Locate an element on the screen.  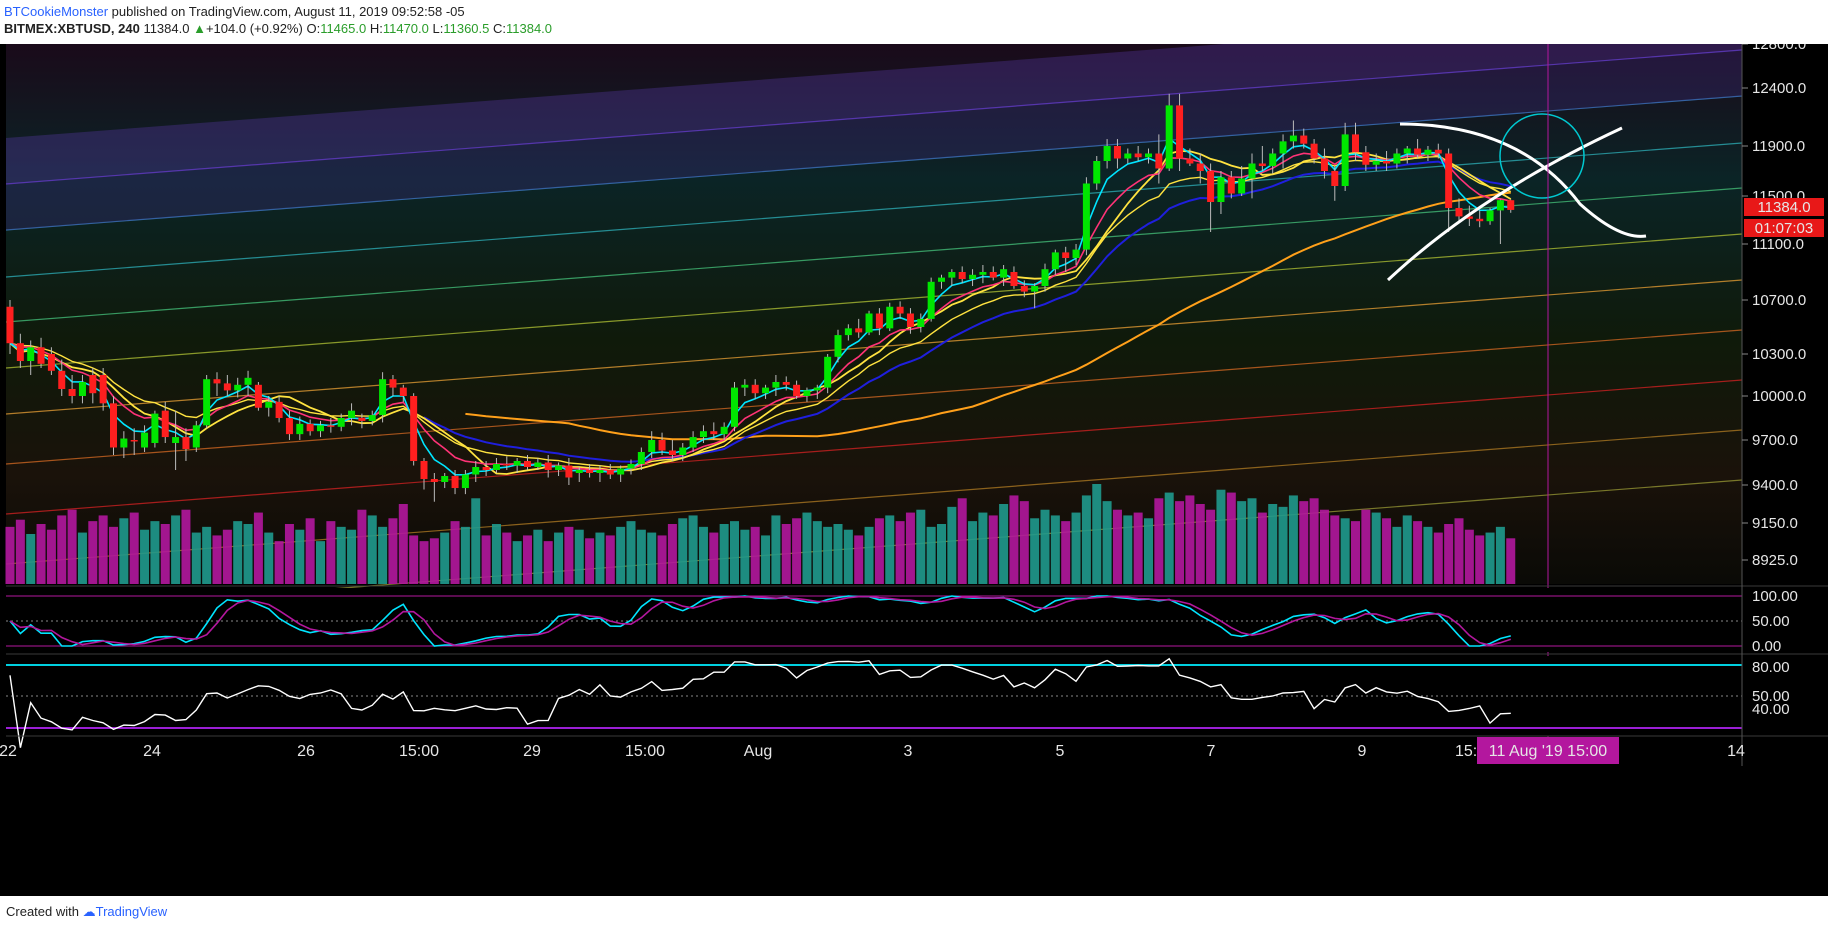
price-label-tag: 11384.0 01:07:03 is located at coordinates (1784, 217).